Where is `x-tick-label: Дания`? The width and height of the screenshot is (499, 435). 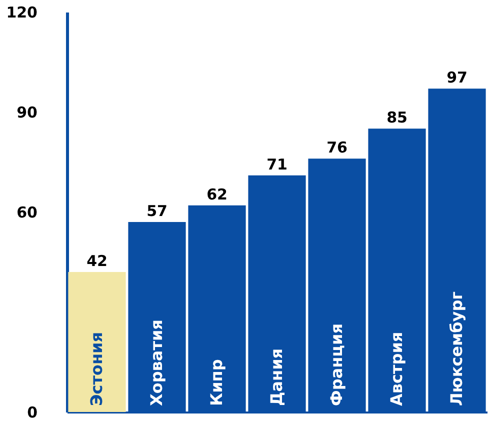 x-tick-label: Дания is located at coordinates (276, 377).